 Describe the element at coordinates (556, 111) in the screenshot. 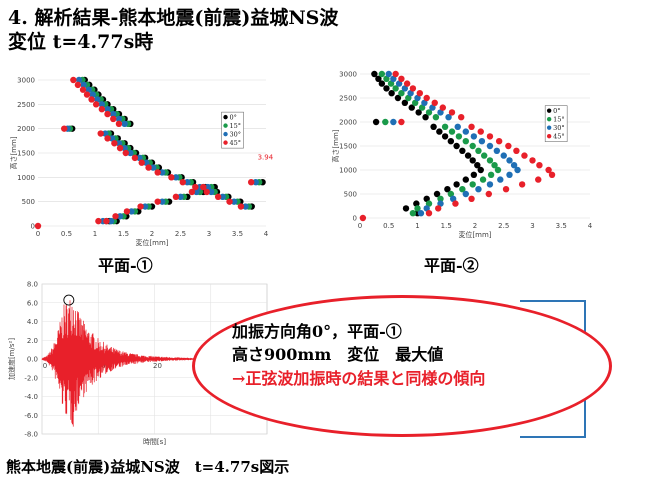

I see `legend-entry: 0°` at that location.